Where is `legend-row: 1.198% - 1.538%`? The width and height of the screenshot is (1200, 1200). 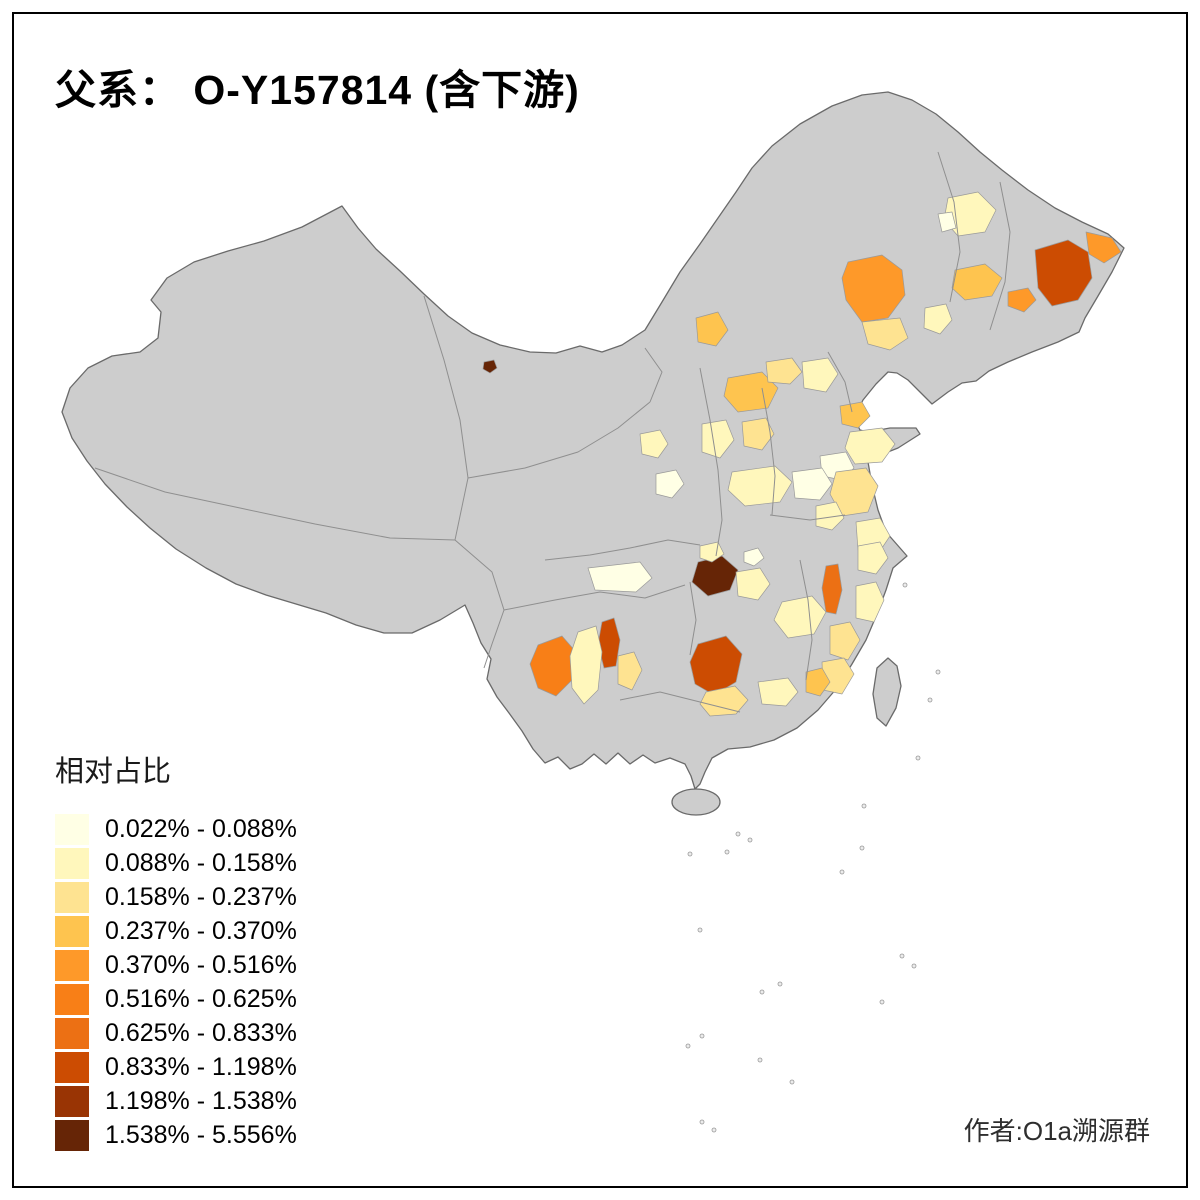 legend-row: 1.198% - 1.538% is located at coordinates (176, 1101).